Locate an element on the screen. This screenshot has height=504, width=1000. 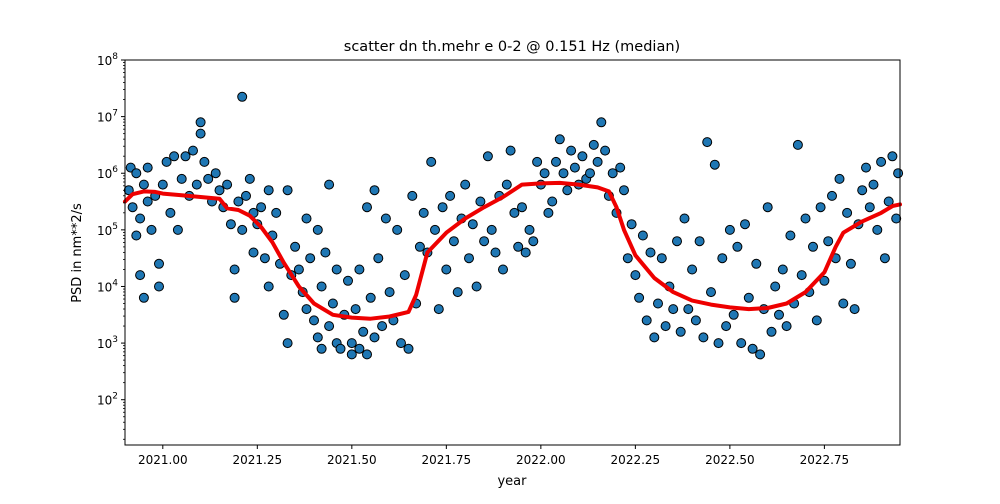
y-tick-label: 10³ is located at coordinates (107, 343).